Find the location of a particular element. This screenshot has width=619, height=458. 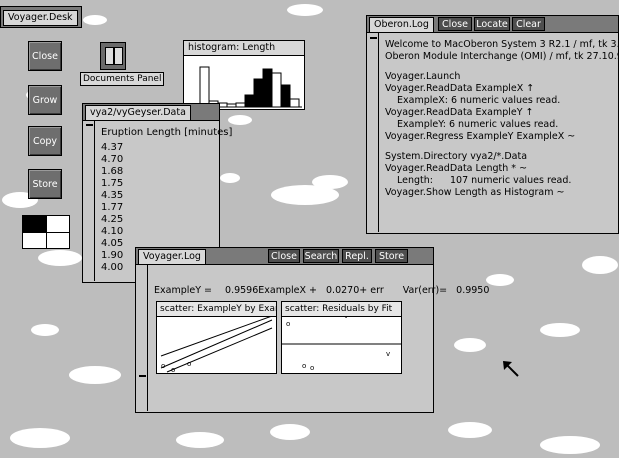

desk-store-button: Store is located at coordinates (45, 184).